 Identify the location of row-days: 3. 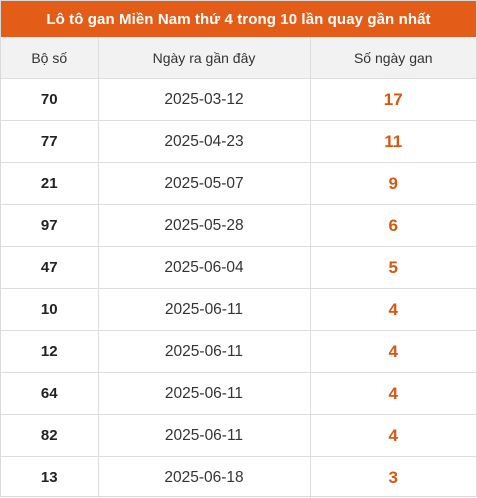
(393, 477).